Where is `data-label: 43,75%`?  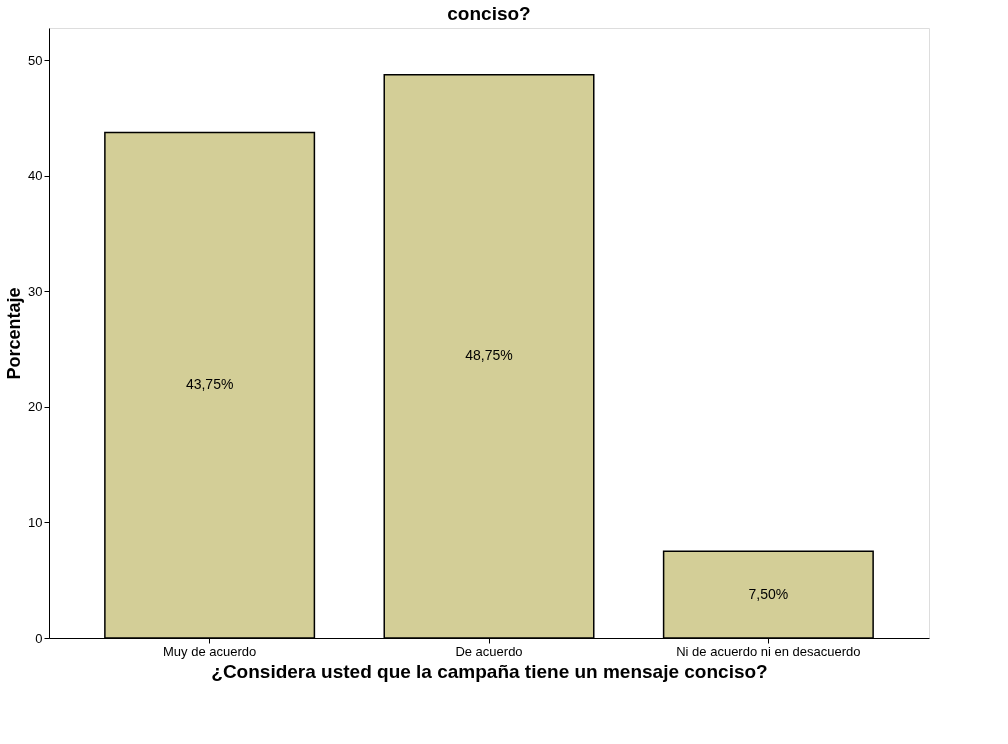
data-label: 43,75% is located at coordinates (209, 384).